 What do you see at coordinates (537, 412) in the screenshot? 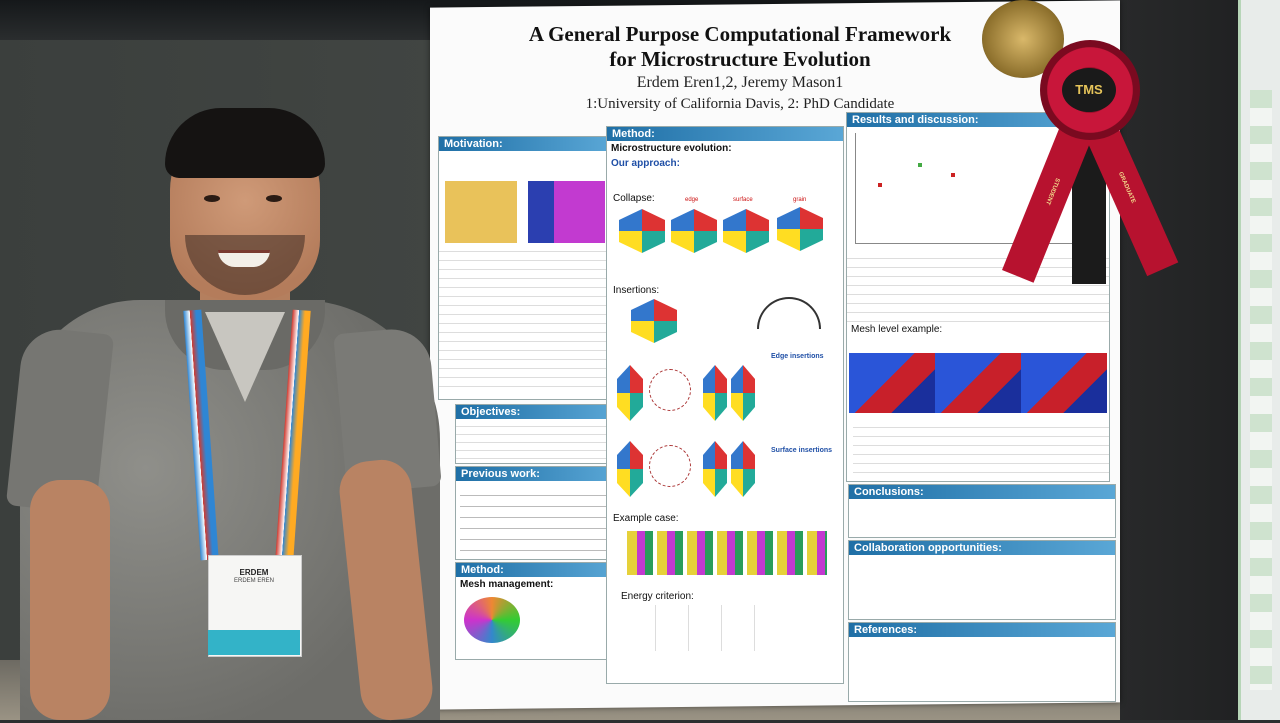
I see `objectives-heading: Objectives:` at bounding box center [537, 412].